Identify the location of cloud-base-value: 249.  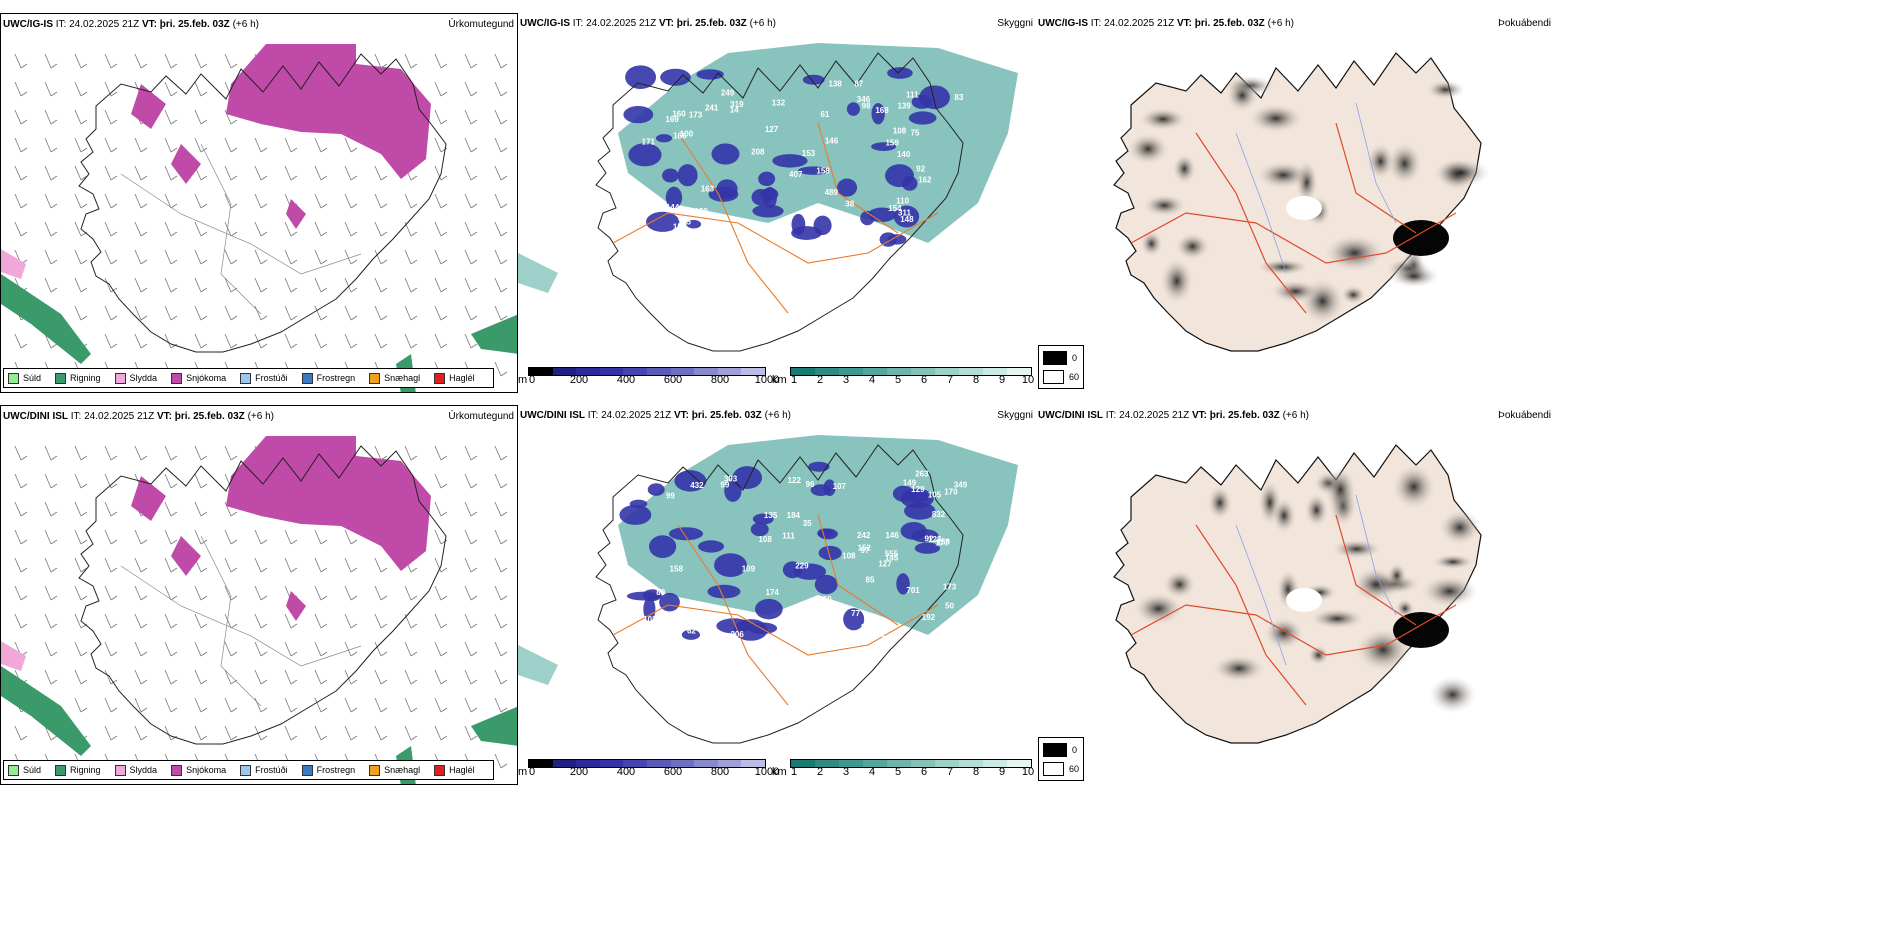
(728, 93).